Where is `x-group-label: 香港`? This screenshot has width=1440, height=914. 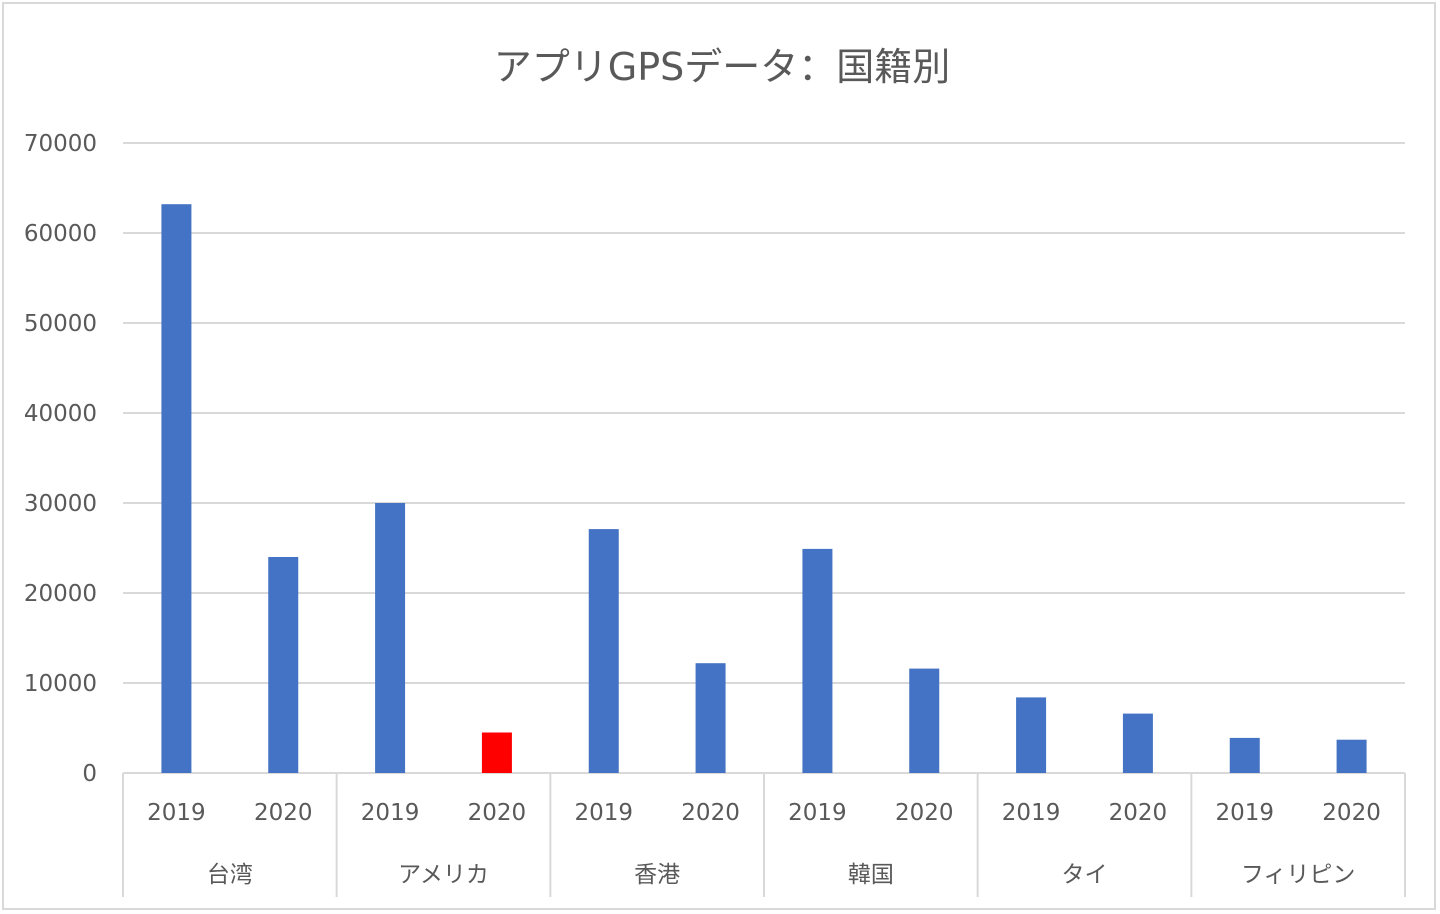
x-group-label: 香港 is located at coordinates (657, 875).